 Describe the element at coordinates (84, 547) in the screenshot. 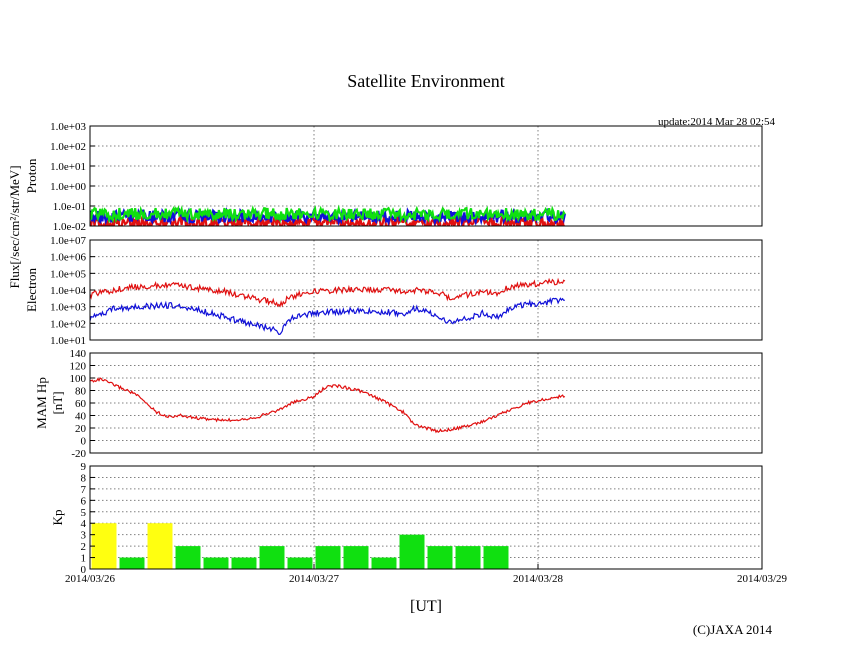

I see `y-tick-label: 2` at that location.